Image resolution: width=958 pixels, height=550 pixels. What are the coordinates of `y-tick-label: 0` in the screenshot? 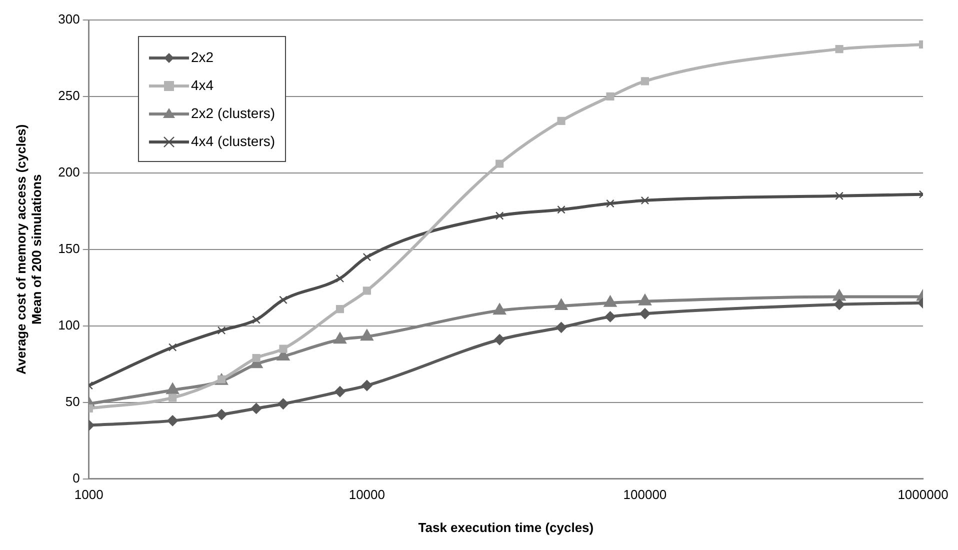 It's located at (76, 478).